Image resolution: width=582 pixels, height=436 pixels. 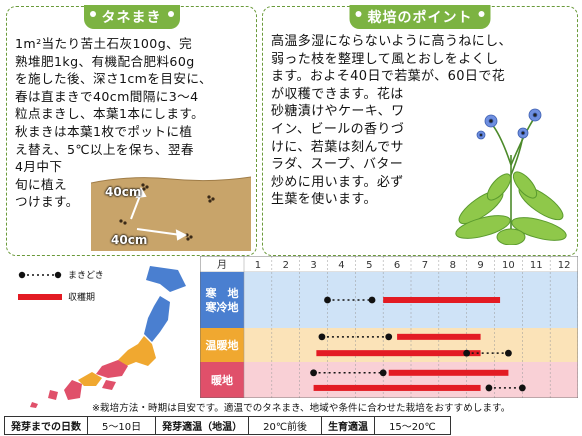 What do you see at coordinates (121, 425) in the screenshot?
I see `germination-days-value: 5〜10日` at bounding box center [121, 425].